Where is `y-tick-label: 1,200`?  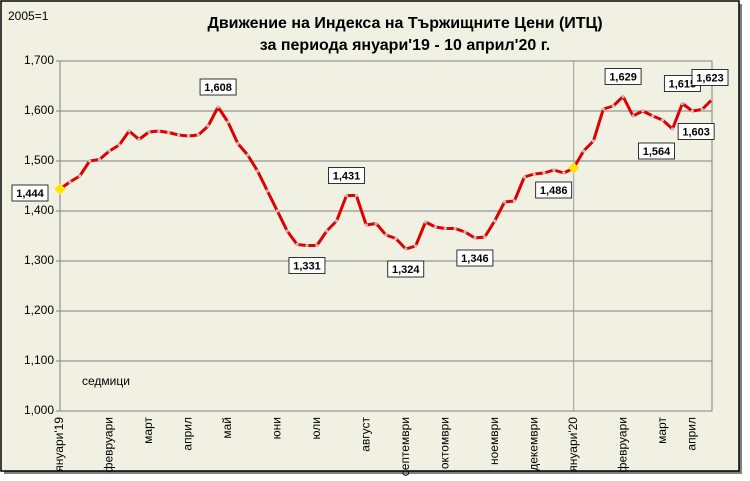
y-tick-label: 1,200 is located at coordinates (39, 310).